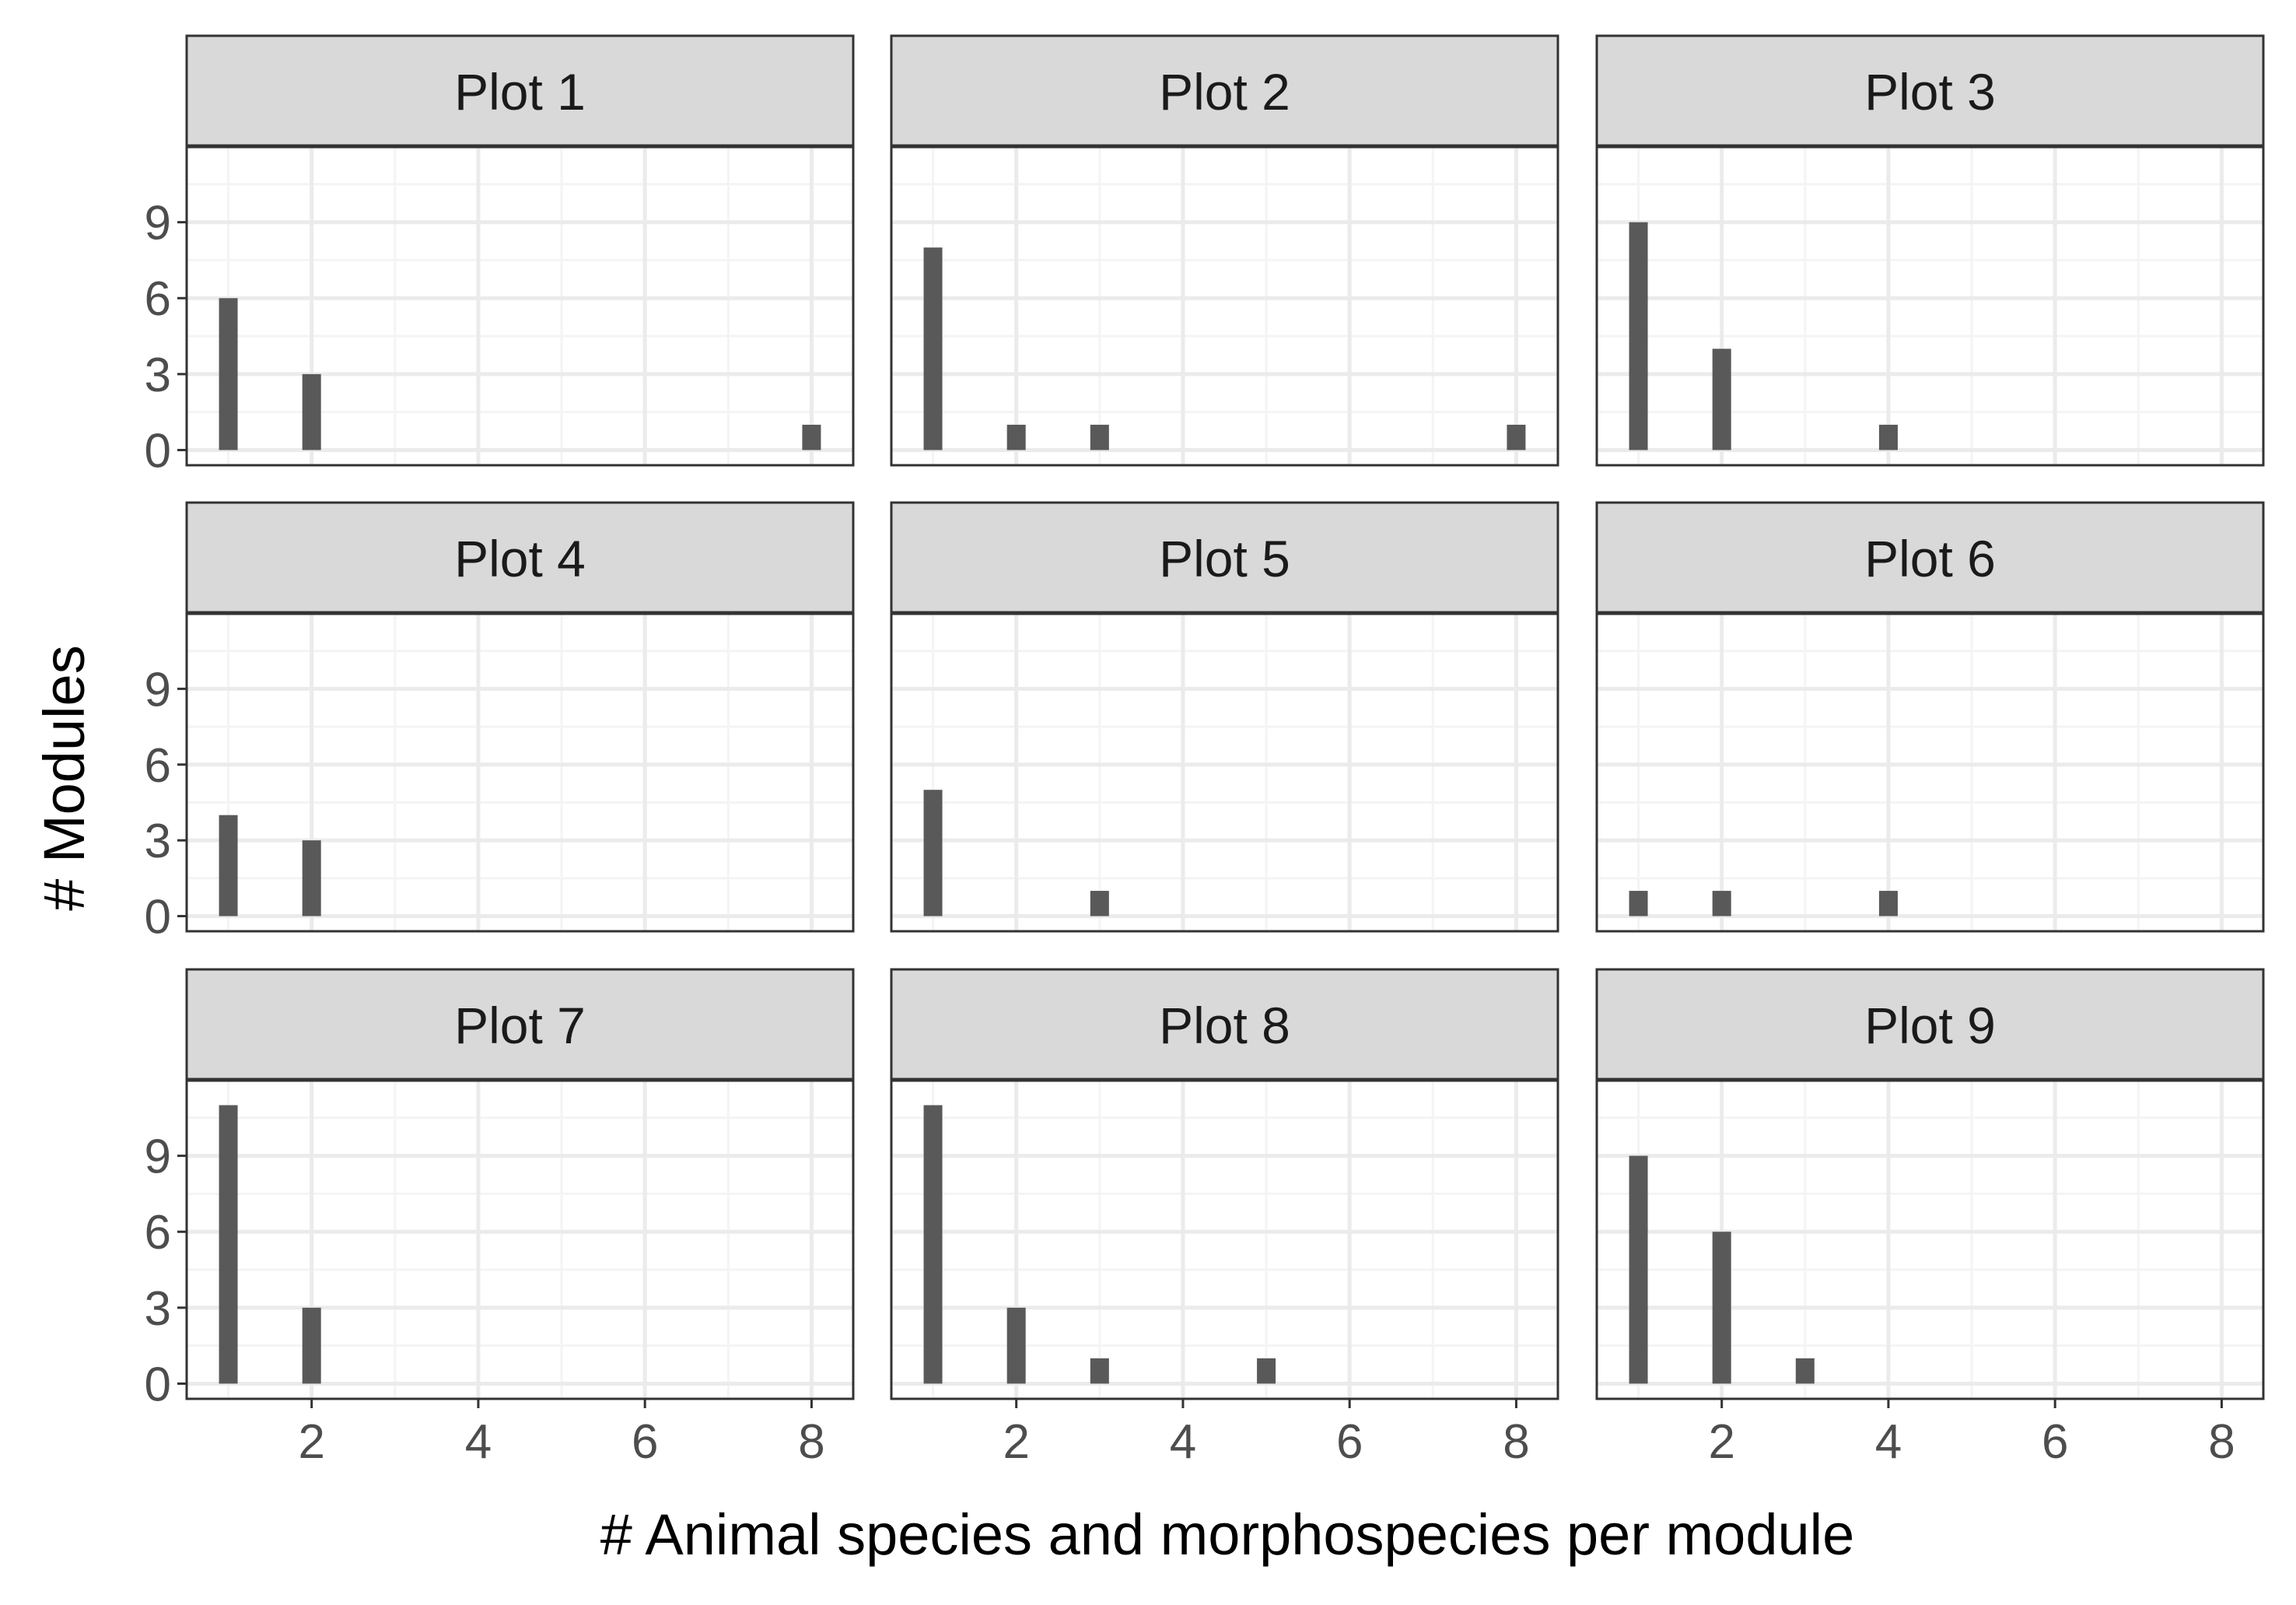  I want to click on facet-strip-label: Plot 8, so click(1224, 1025).